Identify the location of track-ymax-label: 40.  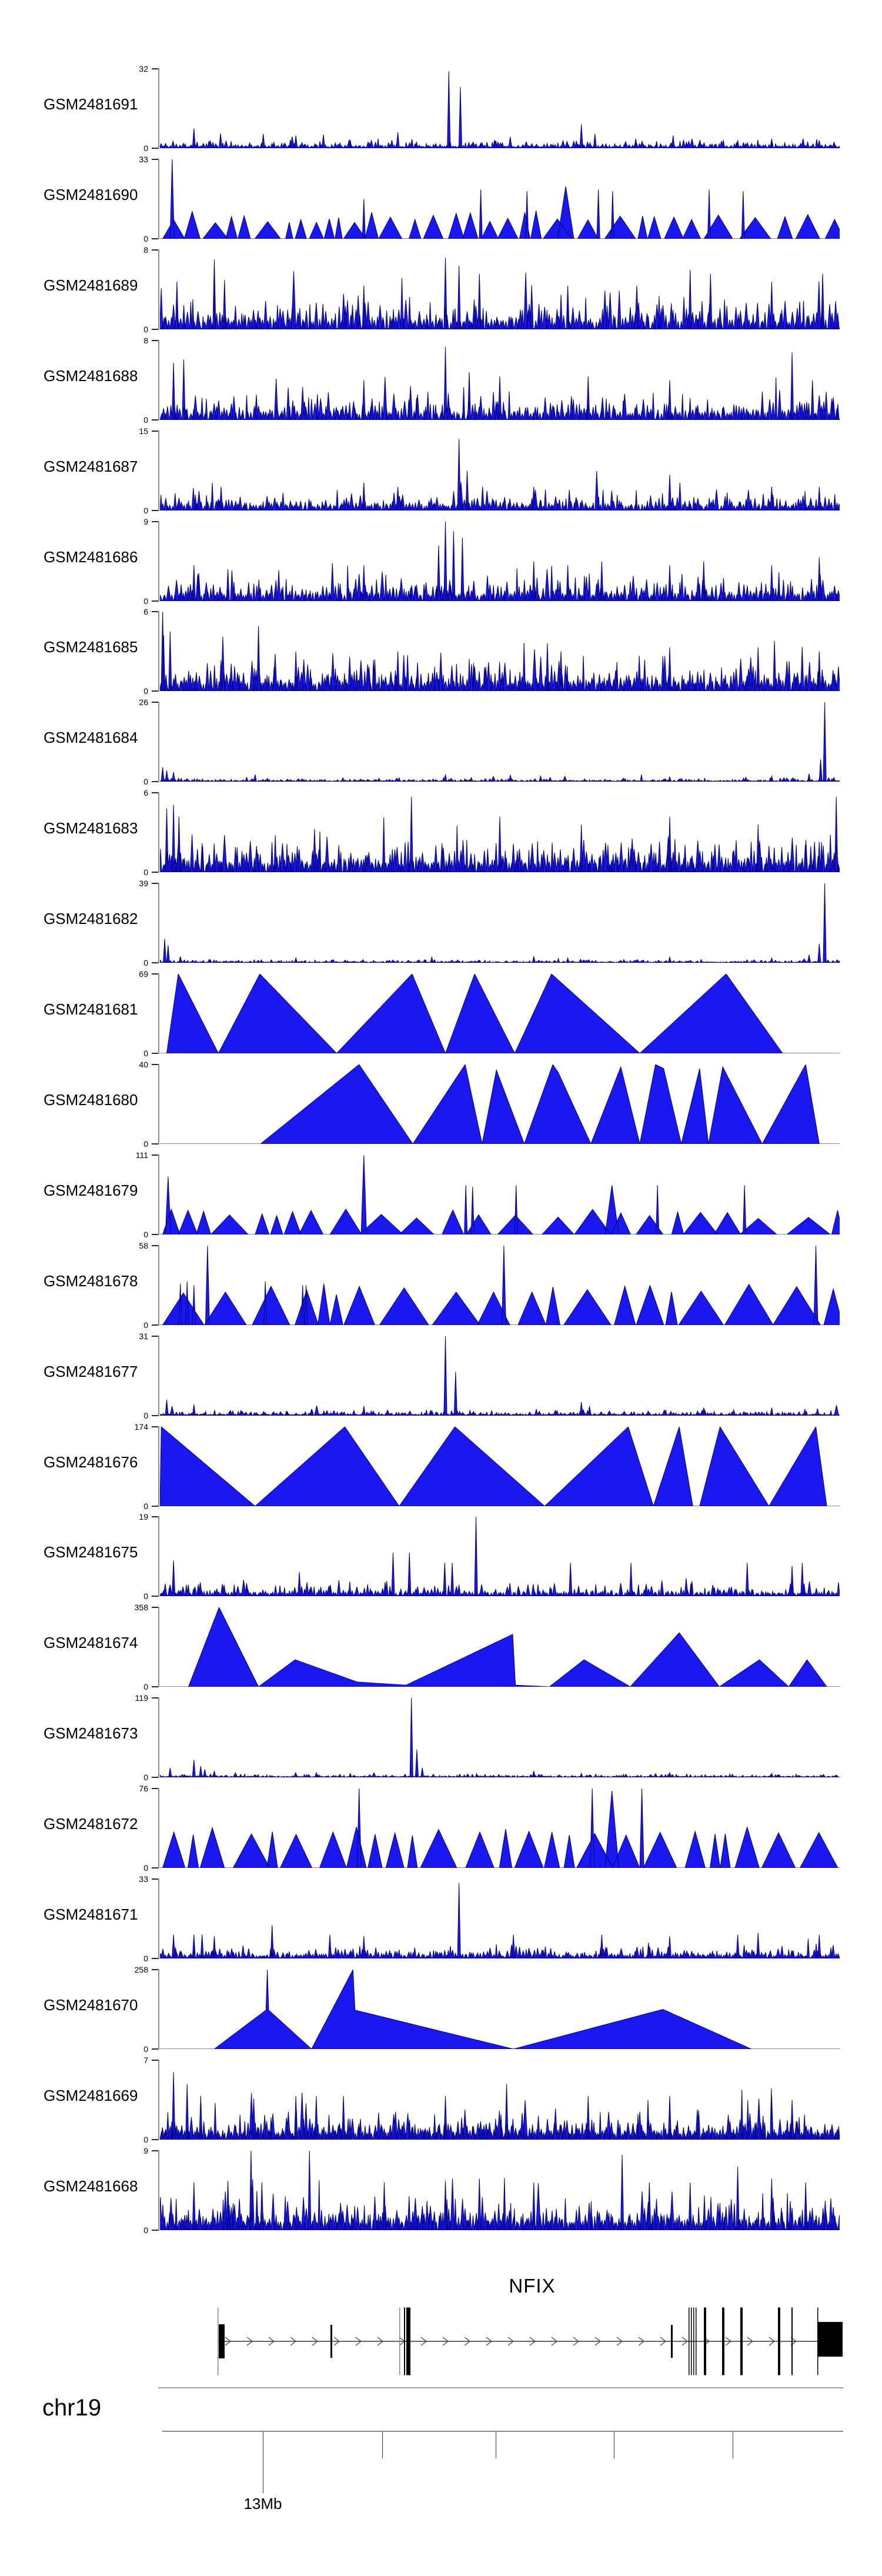
(143, 1064).